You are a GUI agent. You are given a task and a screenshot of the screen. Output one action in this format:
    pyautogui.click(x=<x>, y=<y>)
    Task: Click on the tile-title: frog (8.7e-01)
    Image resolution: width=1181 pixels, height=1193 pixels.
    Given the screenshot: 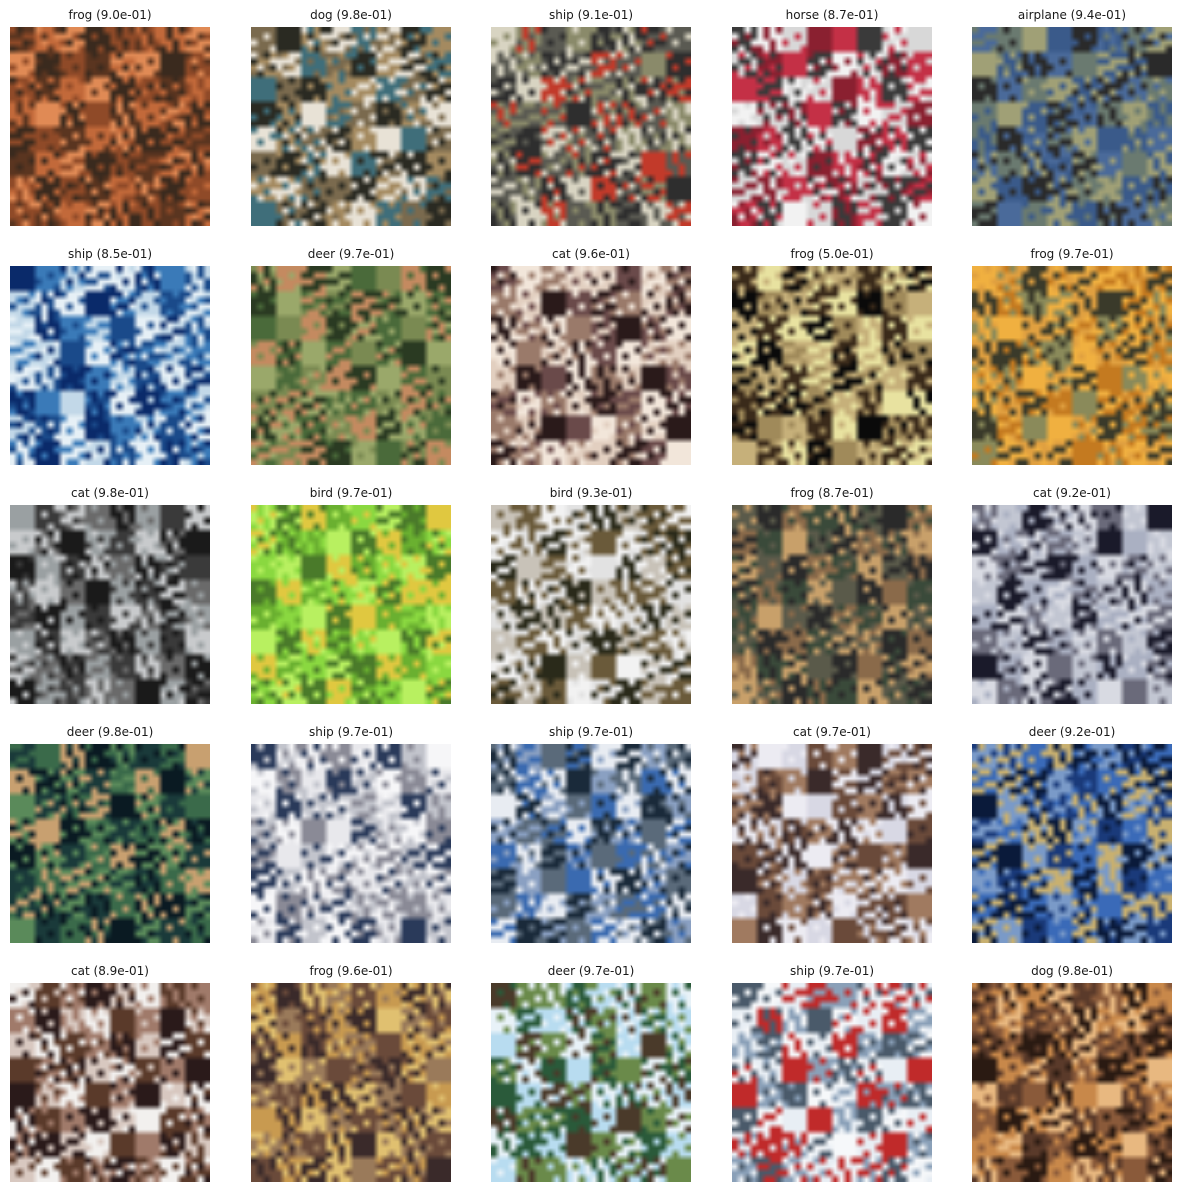 What is the action you would take?
    pyautogui.click(x=832, y=493)
    